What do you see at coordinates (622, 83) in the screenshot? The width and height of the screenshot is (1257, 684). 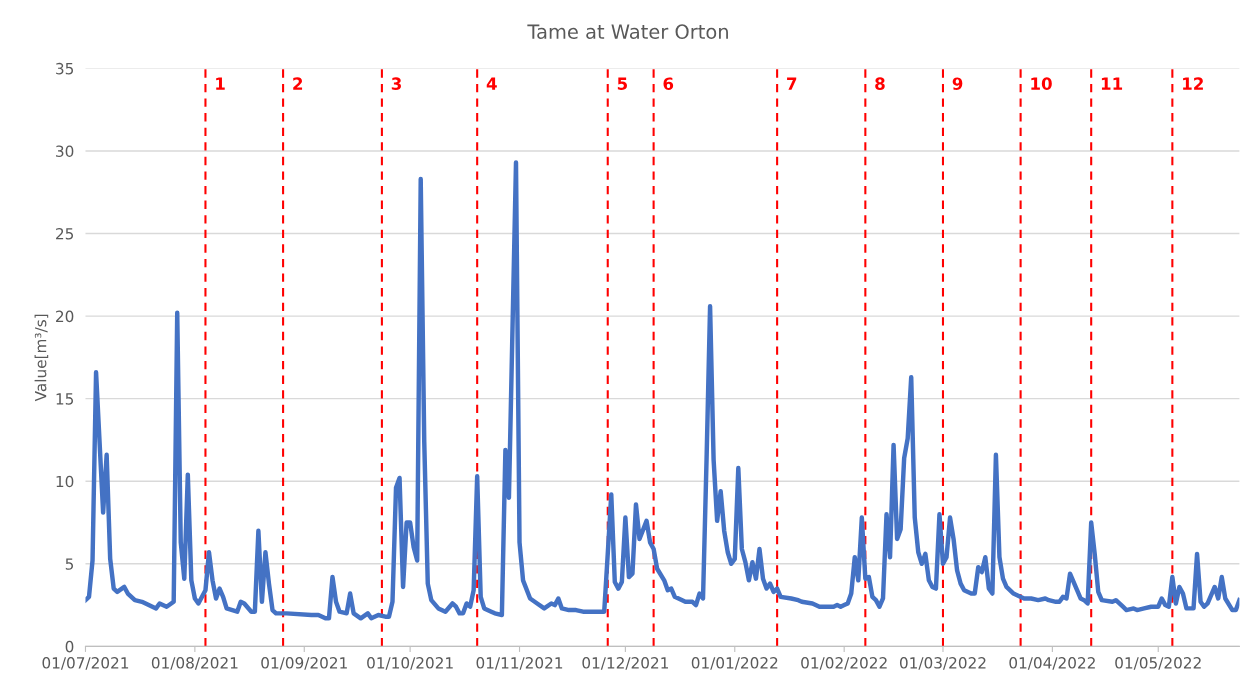 I see `ref-line-label: 5` at bounding box center [622, 83].